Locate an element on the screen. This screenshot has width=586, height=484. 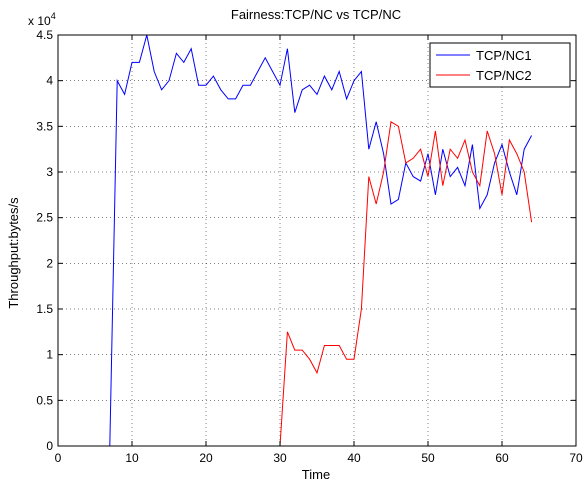
legend-box is located at coordinates (500, 65).